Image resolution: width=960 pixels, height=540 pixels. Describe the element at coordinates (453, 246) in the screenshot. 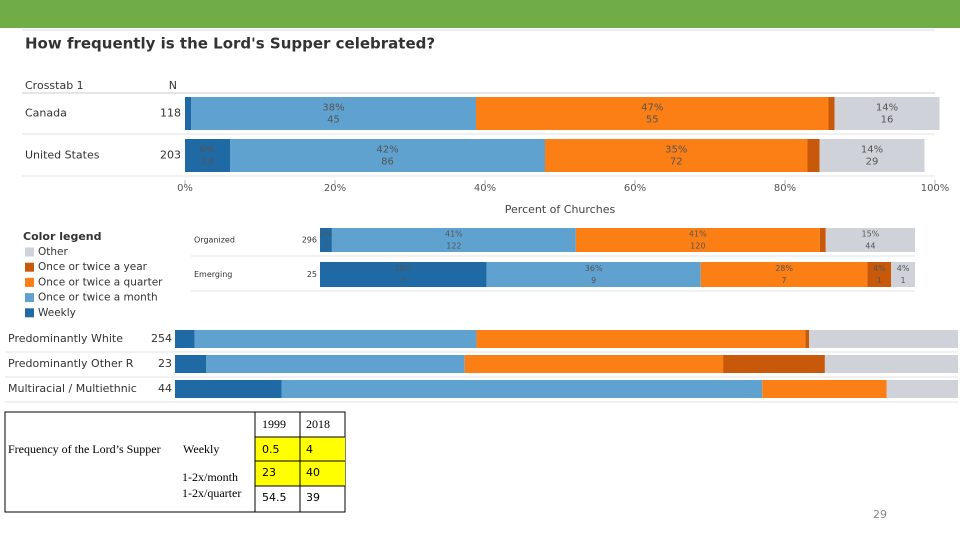

I see `count-label: 122` at that location.